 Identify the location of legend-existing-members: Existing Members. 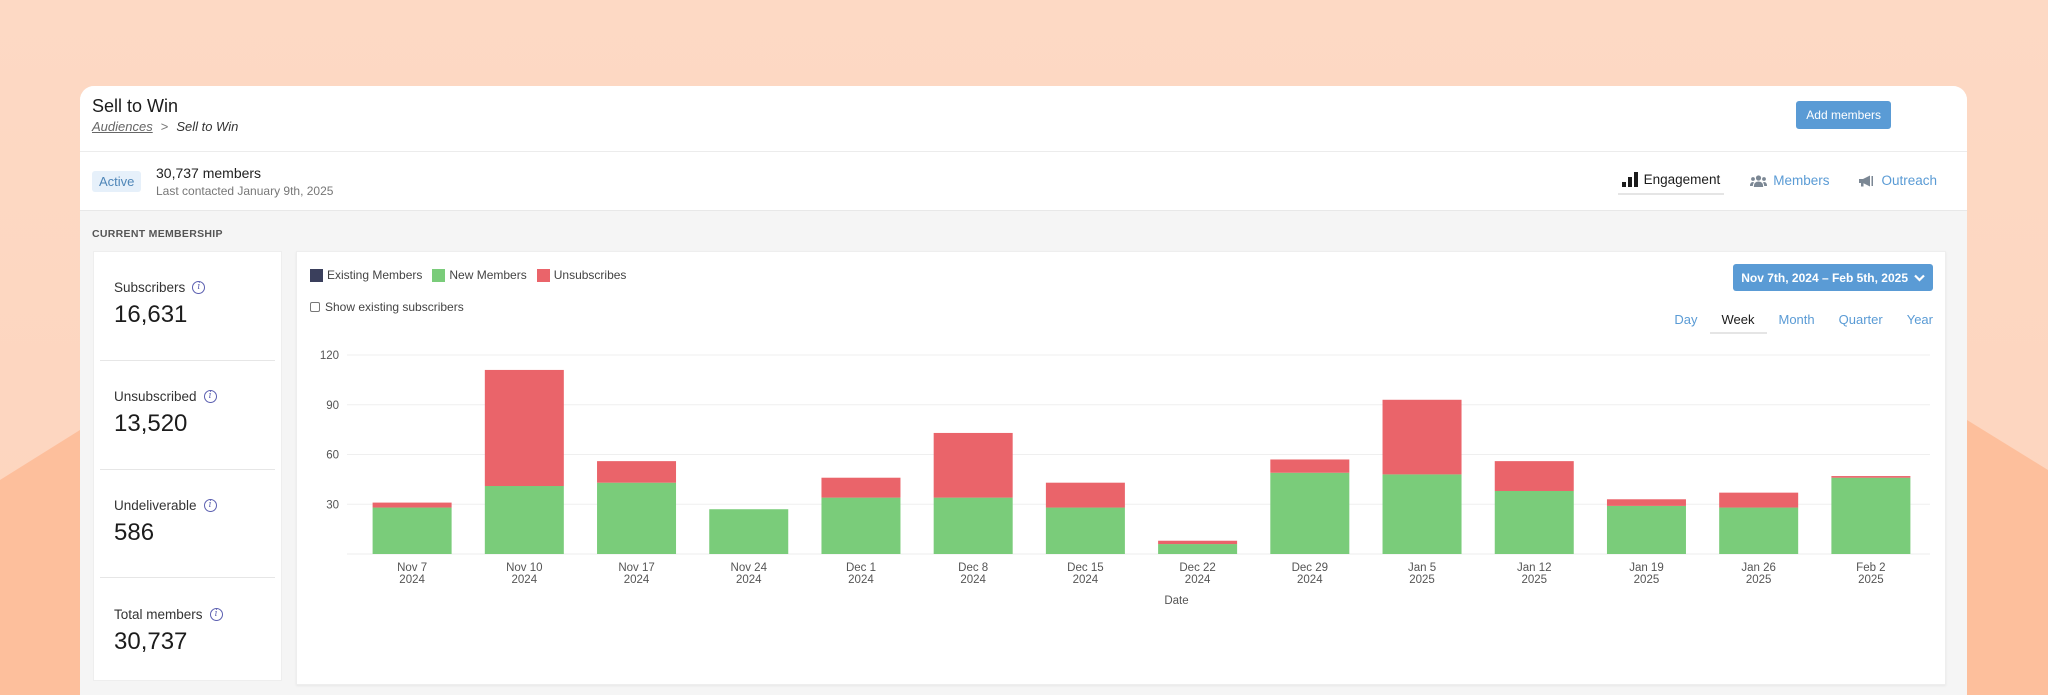
(366, 275).